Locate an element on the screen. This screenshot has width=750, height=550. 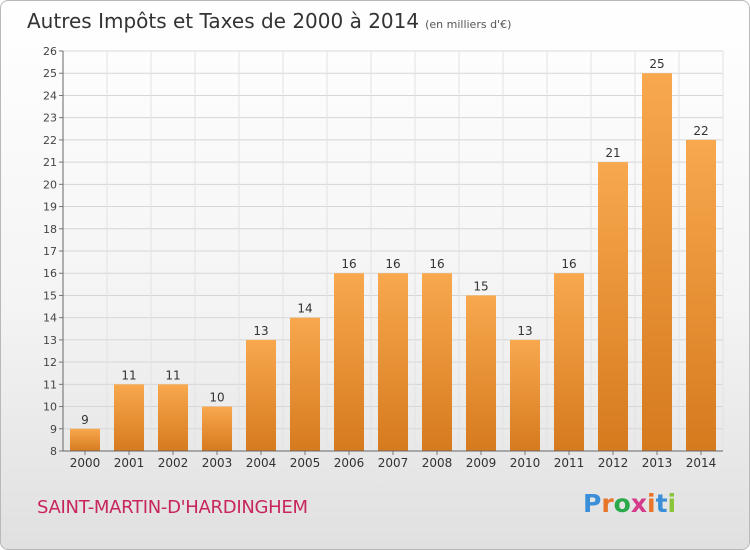
bar-2013 is located at coordinates (657, 262).